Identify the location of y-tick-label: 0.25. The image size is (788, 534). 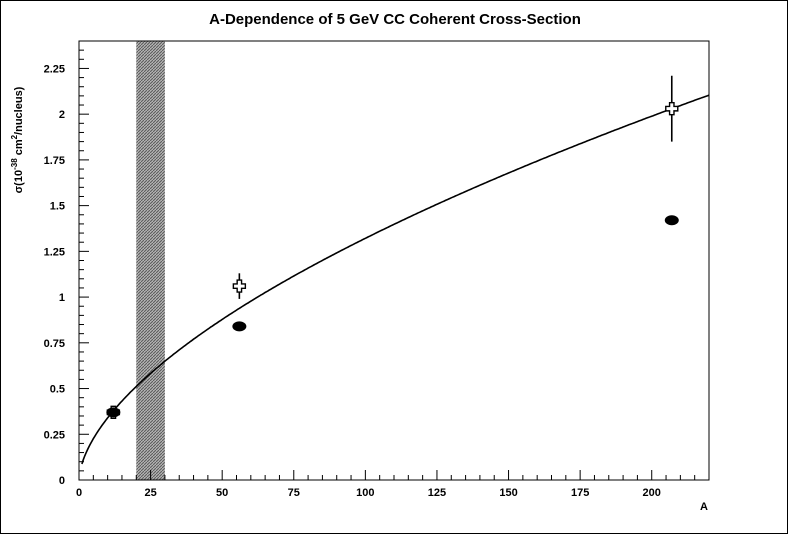
(54, 435).